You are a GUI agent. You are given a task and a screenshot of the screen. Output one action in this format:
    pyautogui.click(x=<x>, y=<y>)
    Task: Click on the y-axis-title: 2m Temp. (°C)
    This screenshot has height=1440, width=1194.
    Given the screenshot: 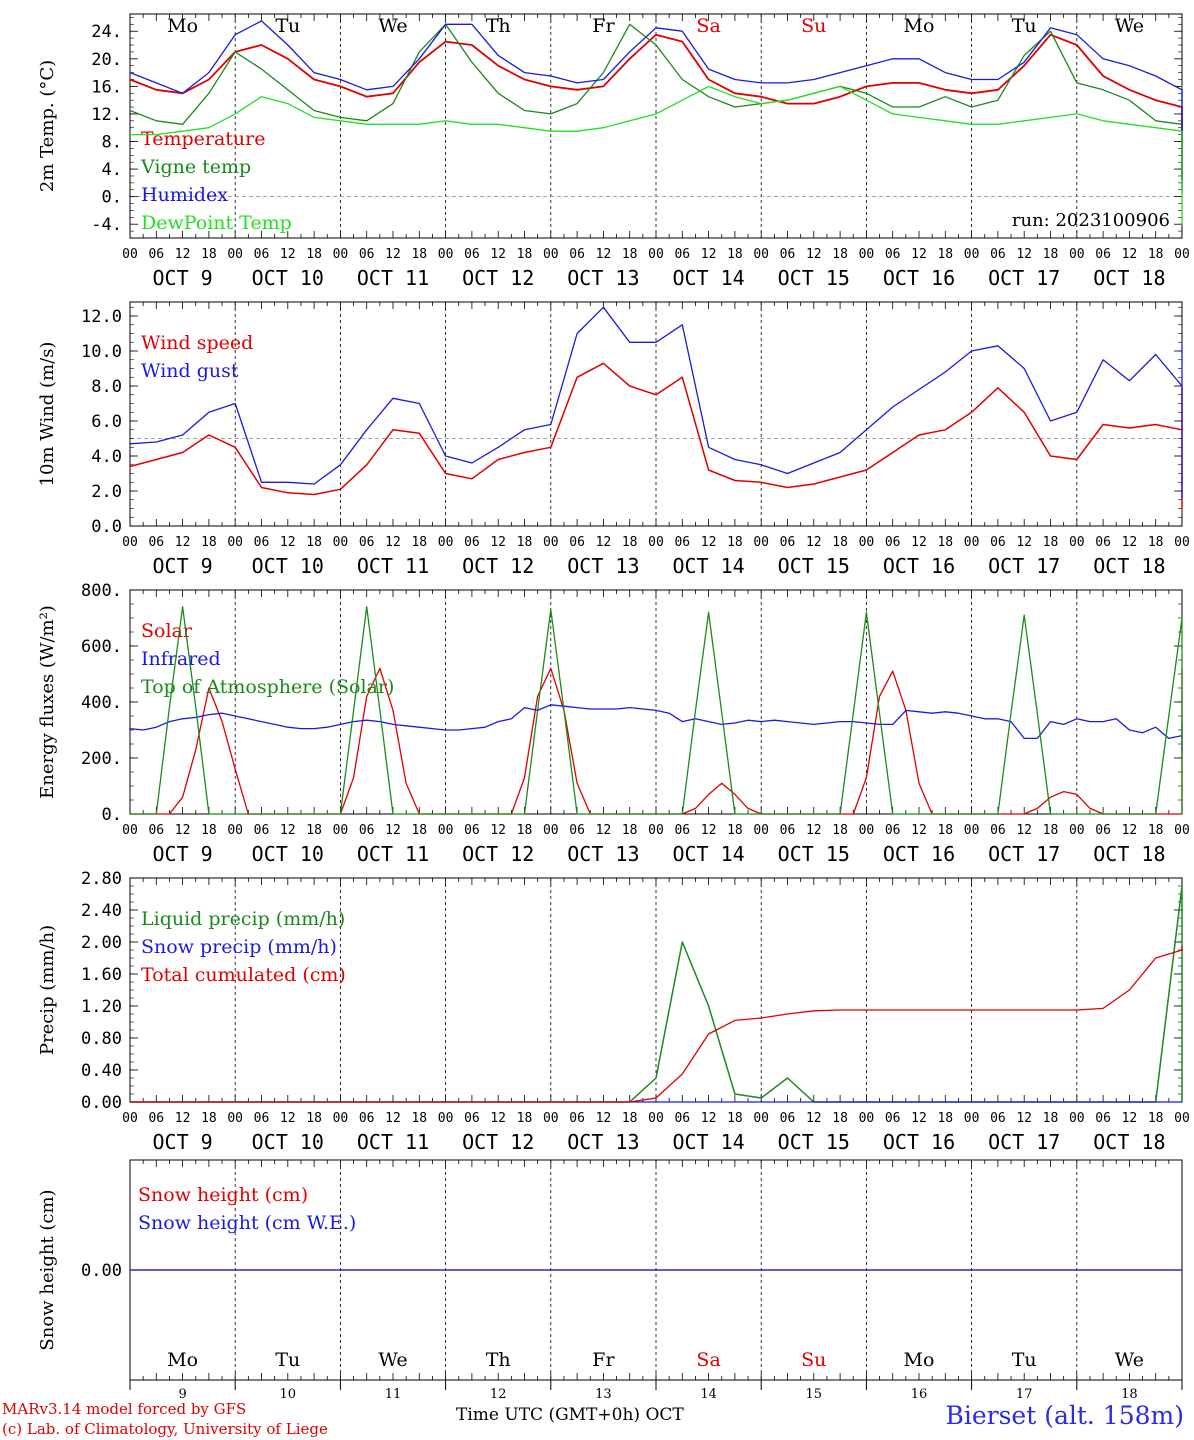 What is the action you would take?
    pyautogui.click(x=47, y=126)
    